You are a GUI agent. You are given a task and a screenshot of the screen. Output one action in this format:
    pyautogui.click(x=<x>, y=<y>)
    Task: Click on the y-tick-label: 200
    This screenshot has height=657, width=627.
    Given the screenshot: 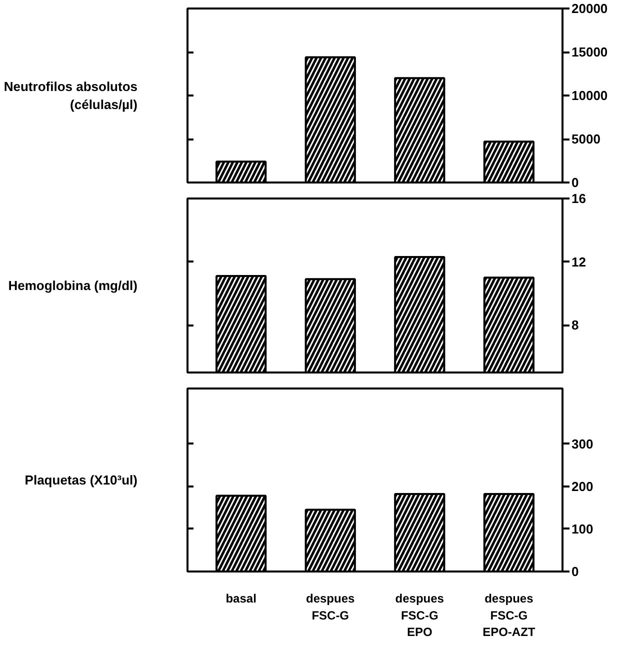 What is the action you would take?
    pyautogui.click(x=583, y=486)
    